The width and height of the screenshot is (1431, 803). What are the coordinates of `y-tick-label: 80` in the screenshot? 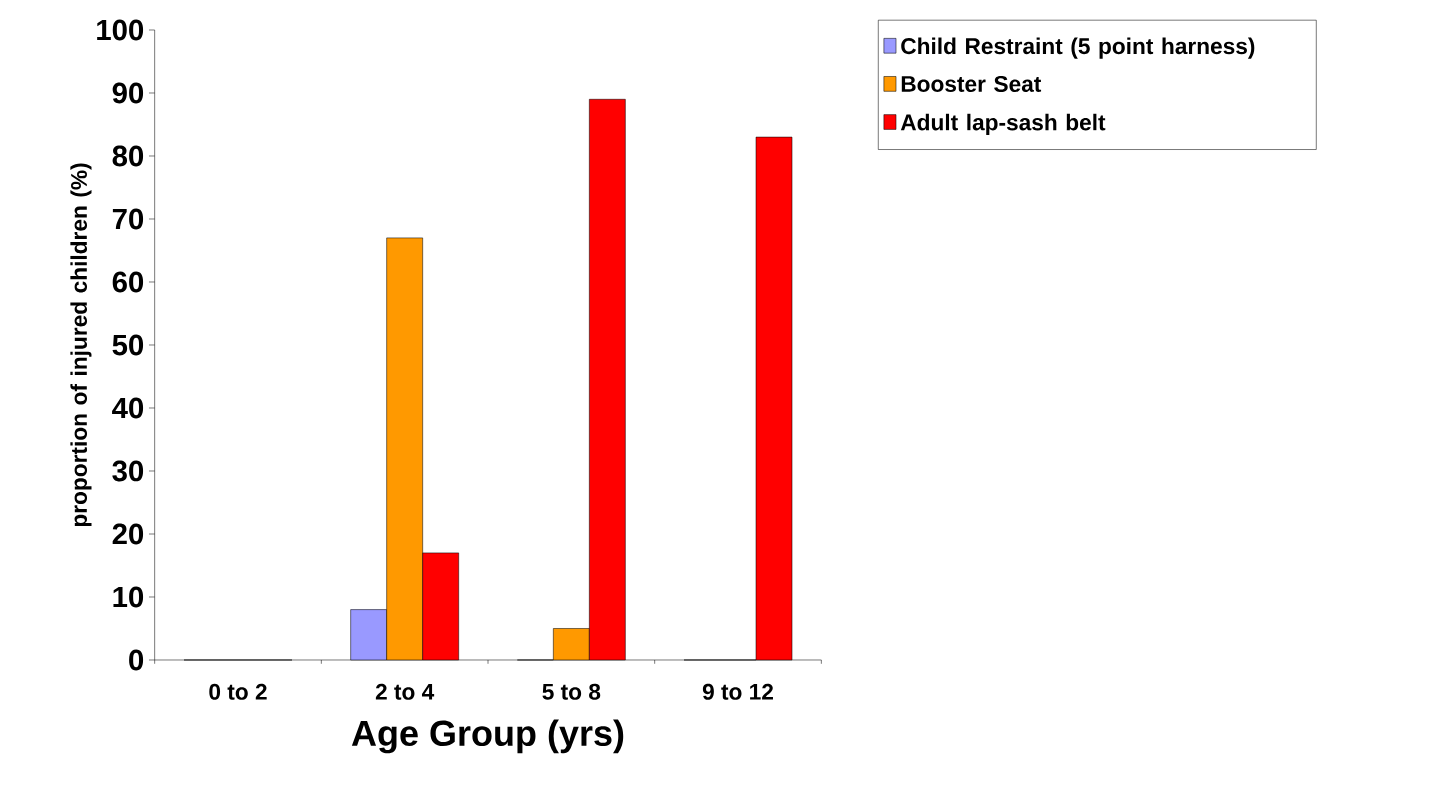 It's located at (128, 156).